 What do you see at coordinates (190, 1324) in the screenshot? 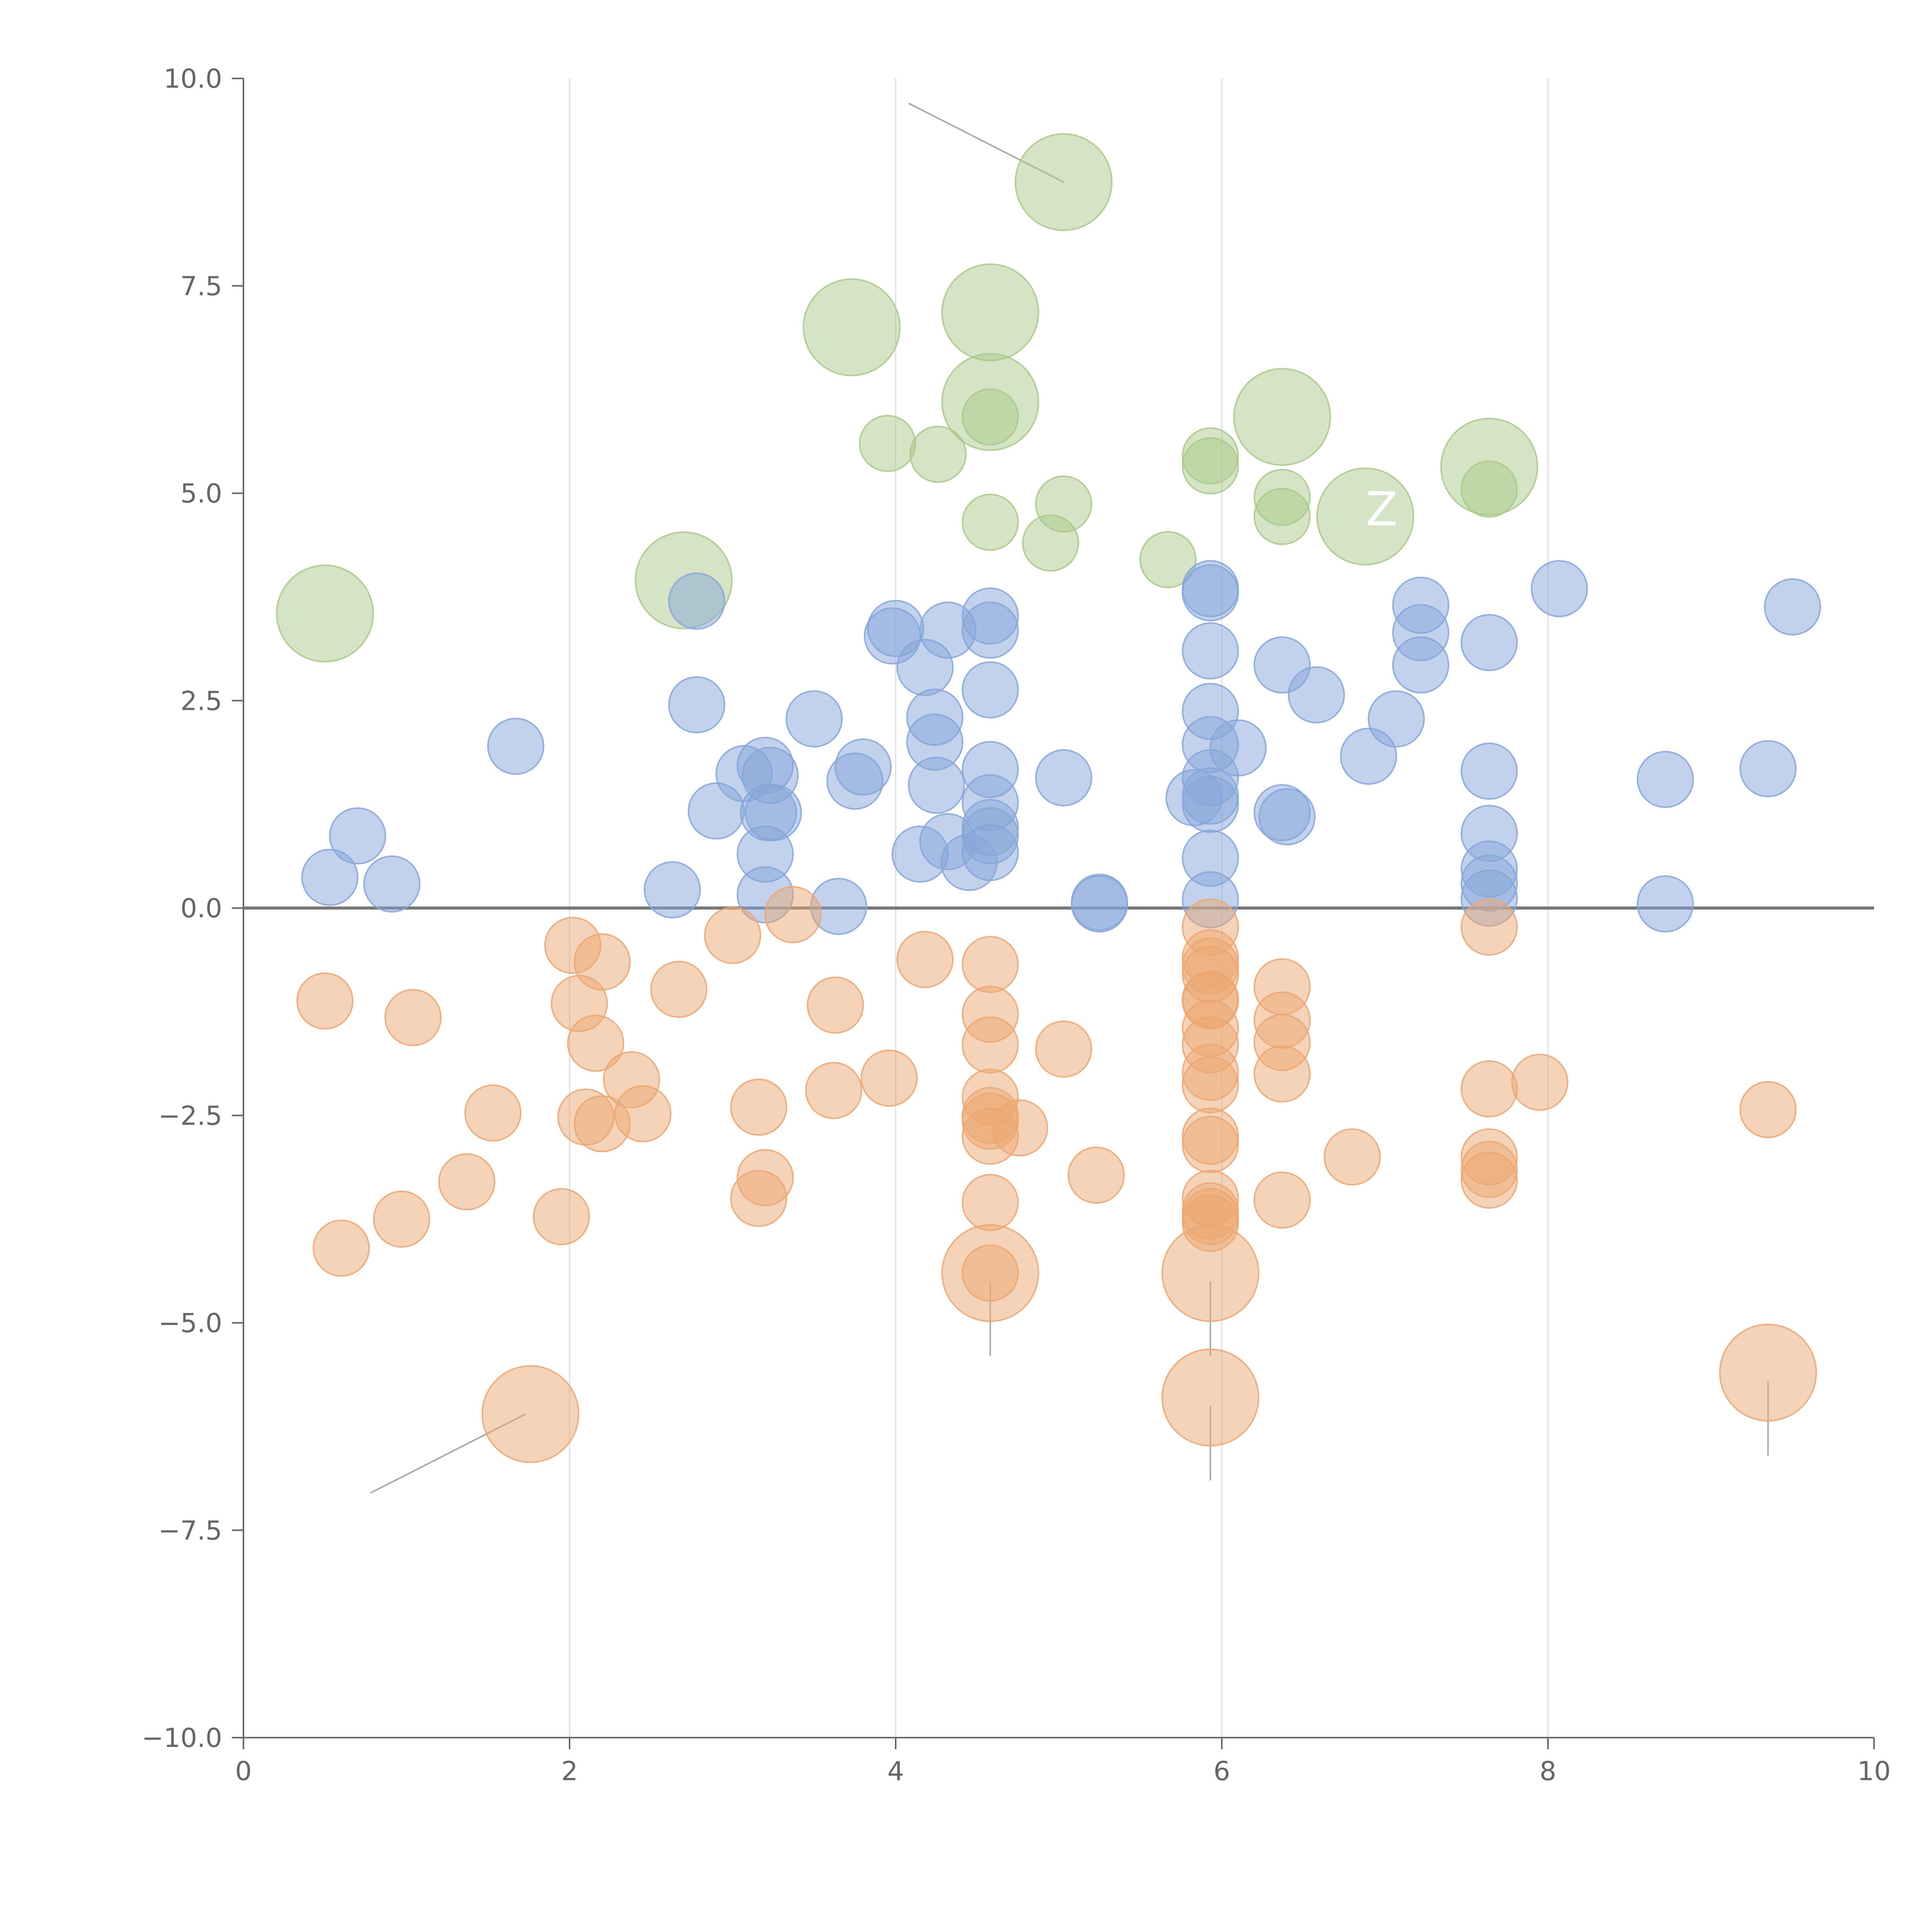
I see `y-tick-label: −5.0` at bounding box center [190, 1324].